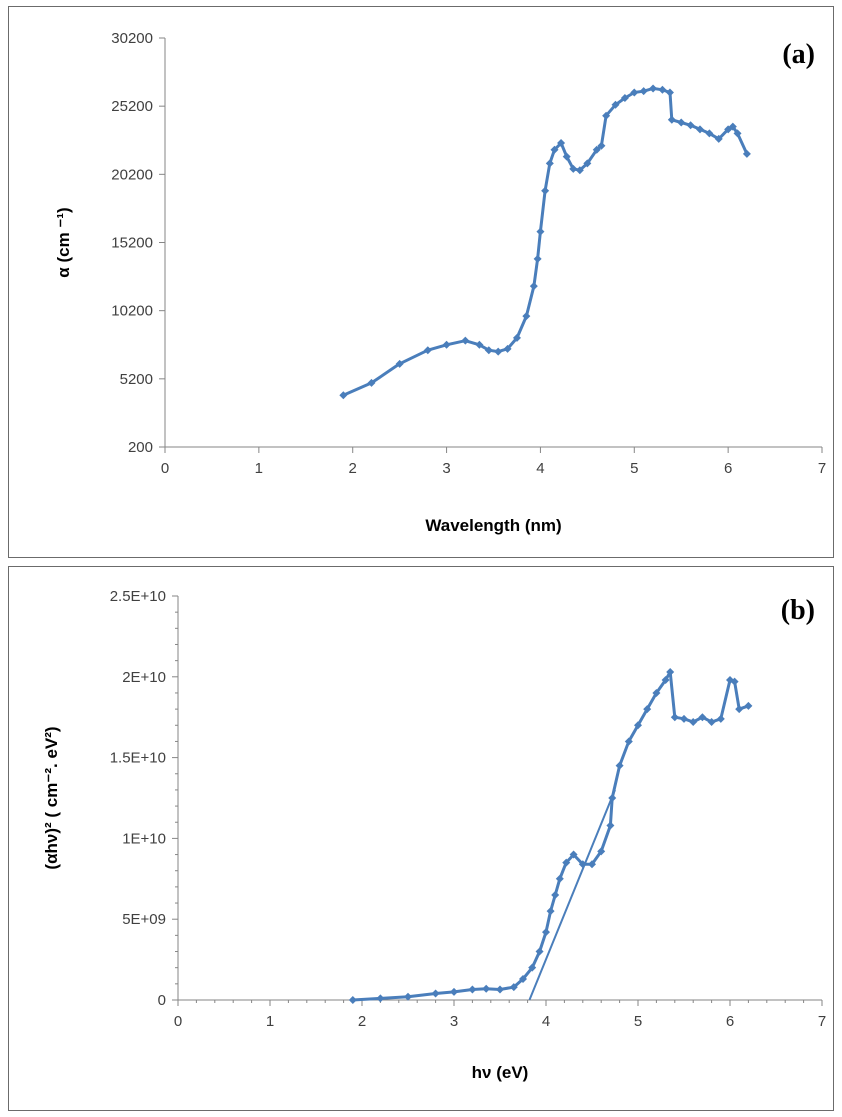 The width and height of the screenshot is (842, 1117). I want to click on y-tick-label: 10200, so click(132, 311).